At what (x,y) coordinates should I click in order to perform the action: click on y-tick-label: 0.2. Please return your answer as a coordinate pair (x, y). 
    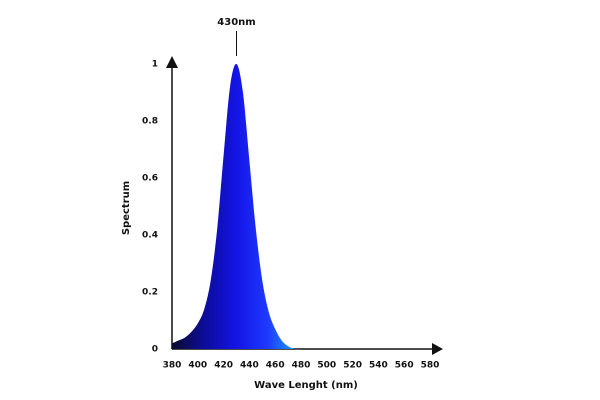
    Looking at the image, I should click on (150, 293).